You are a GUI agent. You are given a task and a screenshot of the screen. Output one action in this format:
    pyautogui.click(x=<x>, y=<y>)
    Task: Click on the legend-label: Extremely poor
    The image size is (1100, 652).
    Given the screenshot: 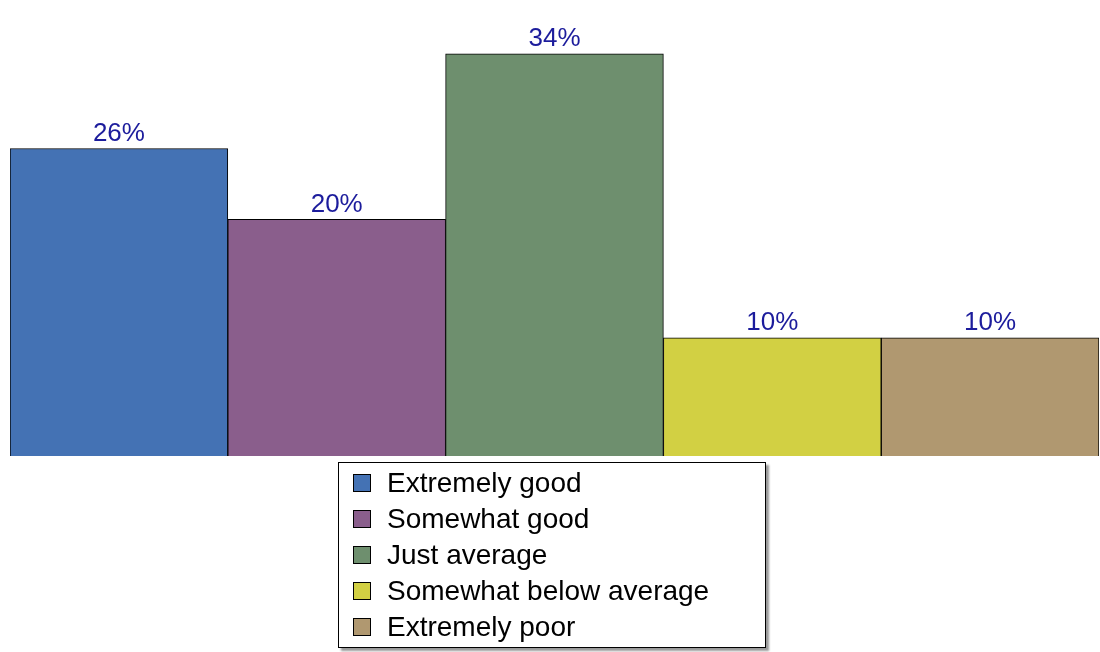 What is the action you would take?
    pyautogui.click(x=481, y=627)
    